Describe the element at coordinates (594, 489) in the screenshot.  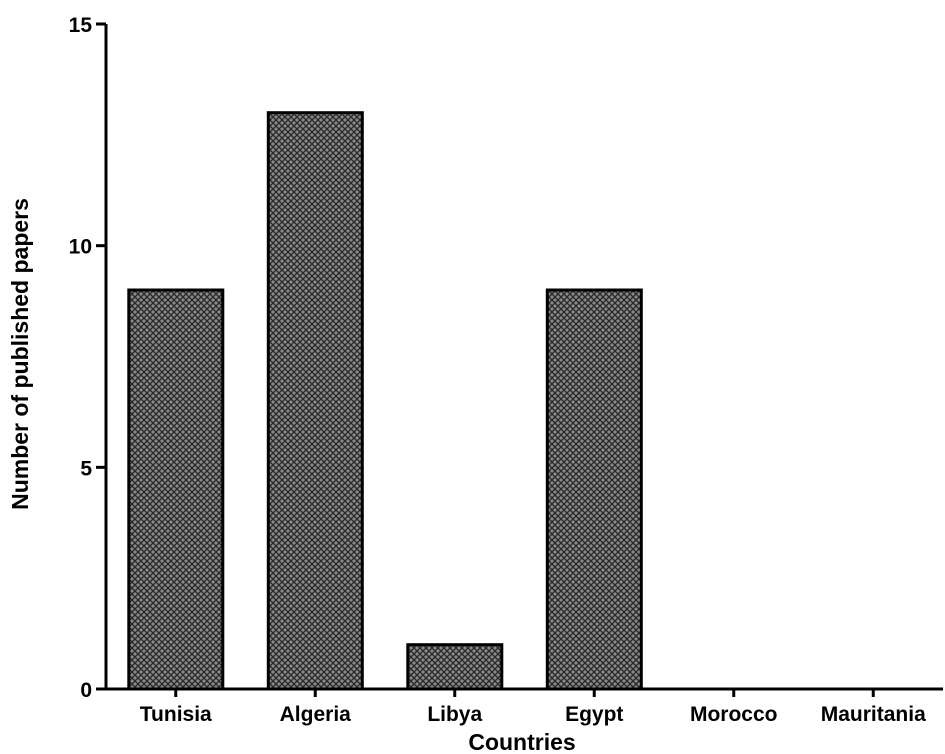
I see `bar-egypt` at that location.